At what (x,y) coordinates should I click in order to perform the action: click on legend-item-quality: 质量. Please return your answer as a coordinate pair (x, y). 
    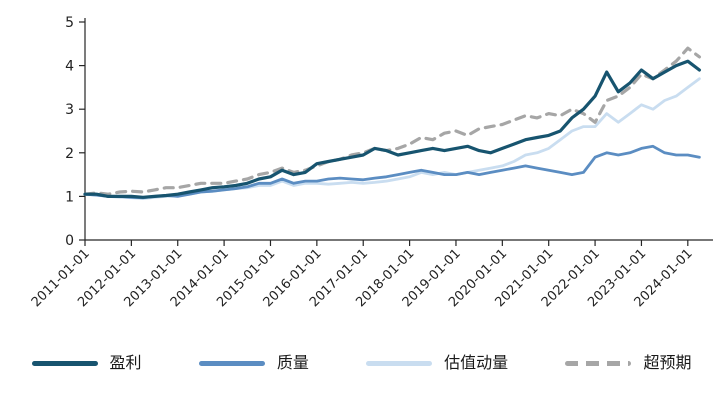
    Looking at the image, I should click on (253, 362).